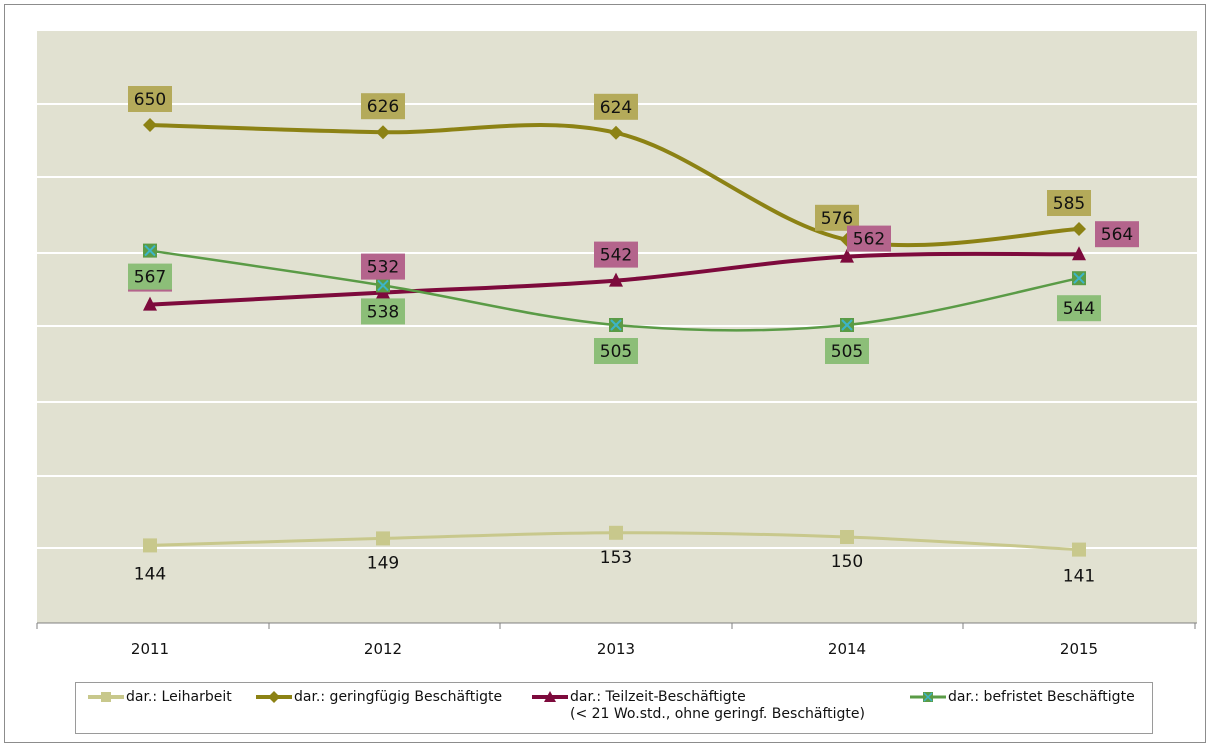 The image size is (1212, 749). What do you see at coordinates (847, 649) in the screenshot?
I see `x-tick-label-2014: 2014` at bounding box center [847, 649].